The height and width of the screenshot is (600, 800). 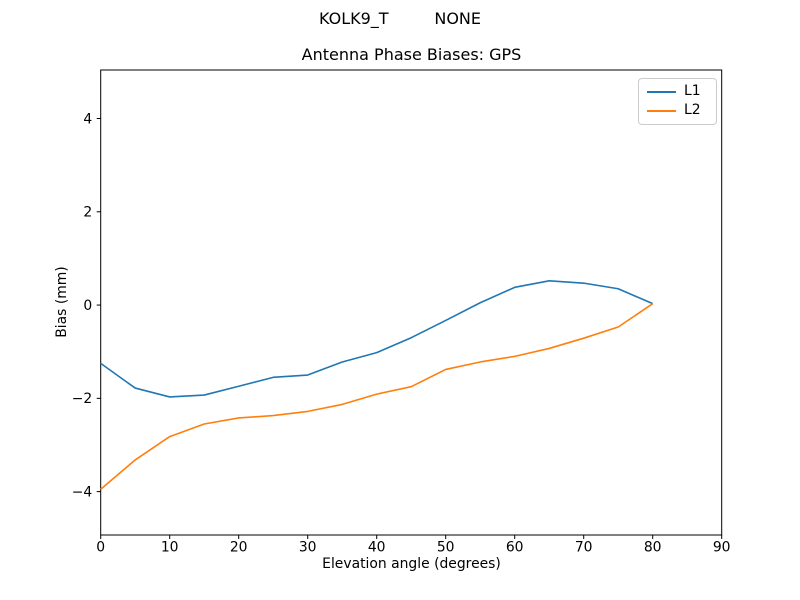 I want to click on figure-suptitle: KOLK9_T NONE, so click(x=400, y=18).